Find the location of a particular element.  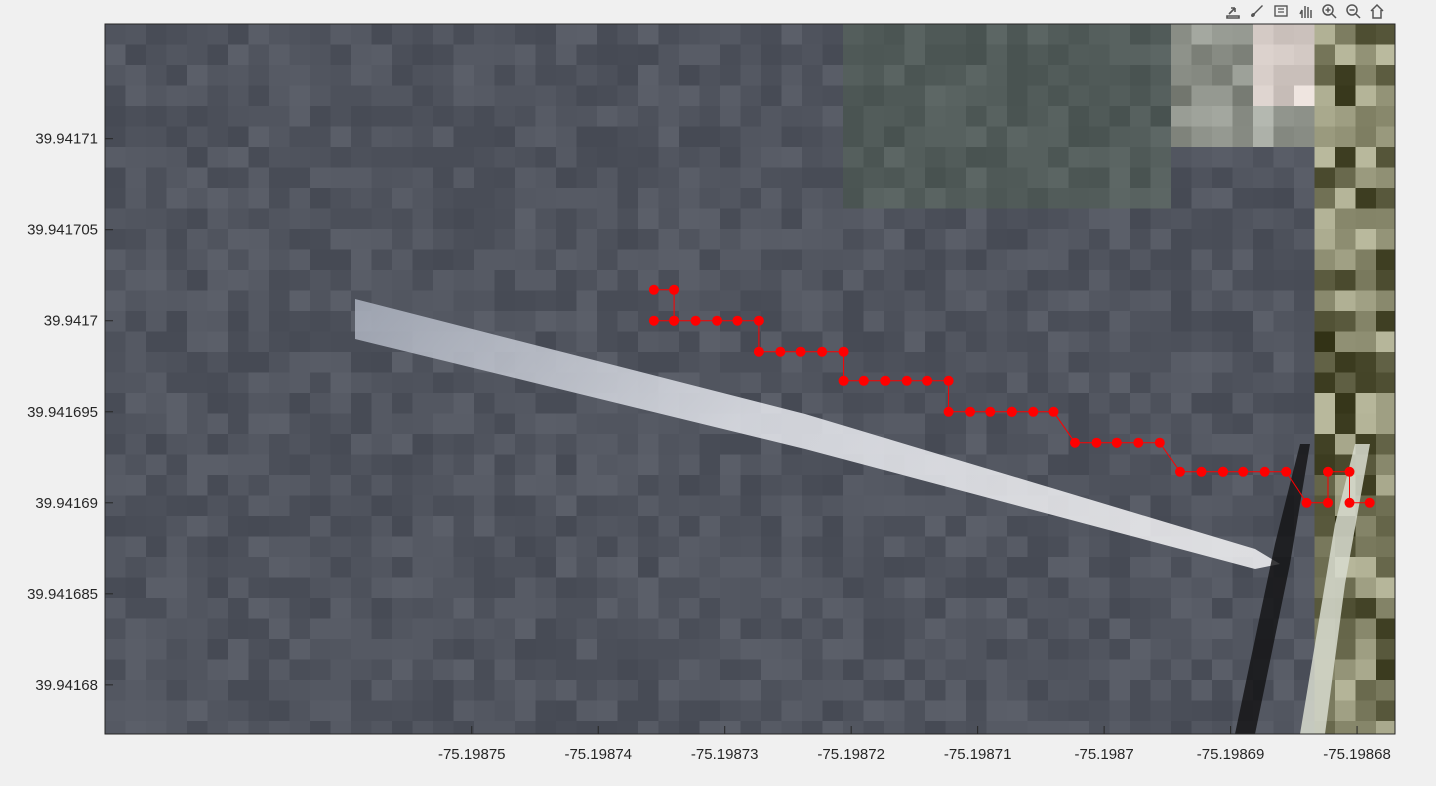

brush-button is located at coordinates (1257, 11).